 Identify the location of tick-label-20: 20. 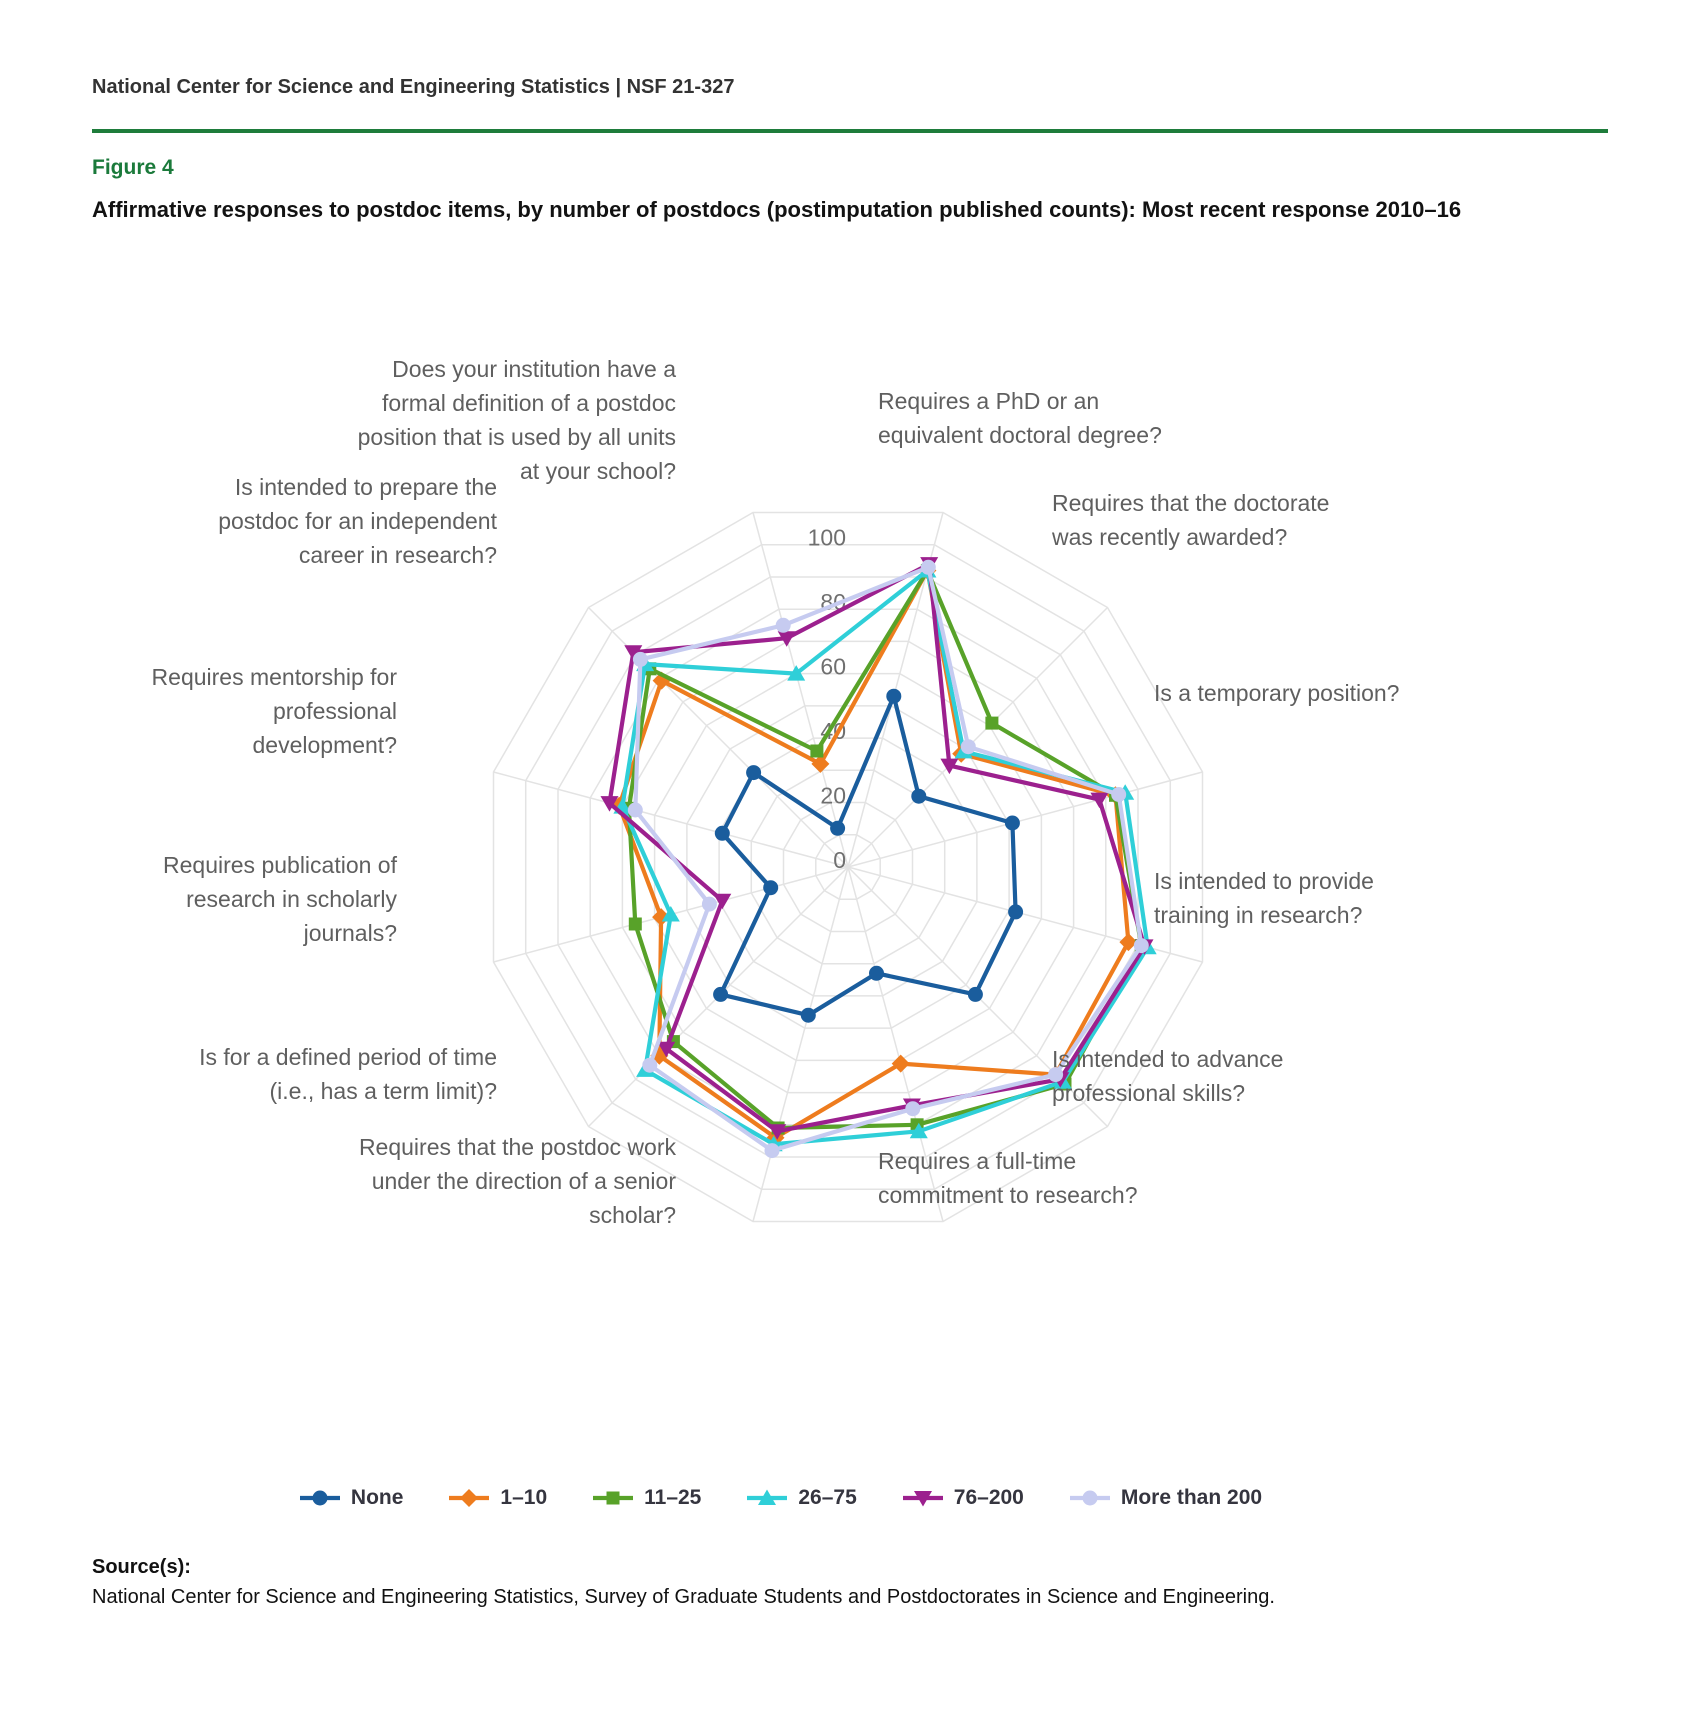
(833, 796).